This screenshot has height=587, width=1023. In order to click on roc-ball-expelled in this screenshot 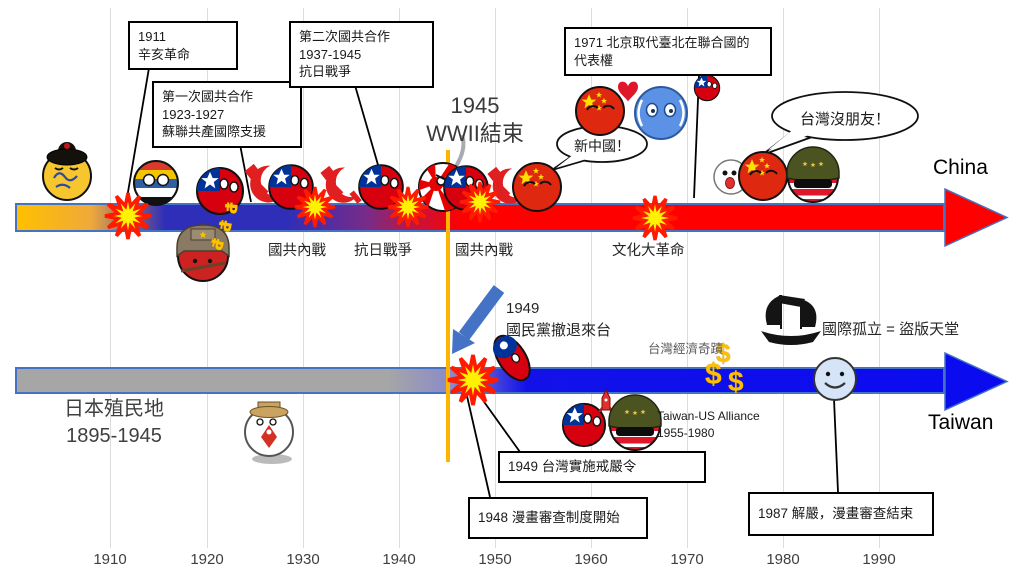, I will do `click(706, 87)`.